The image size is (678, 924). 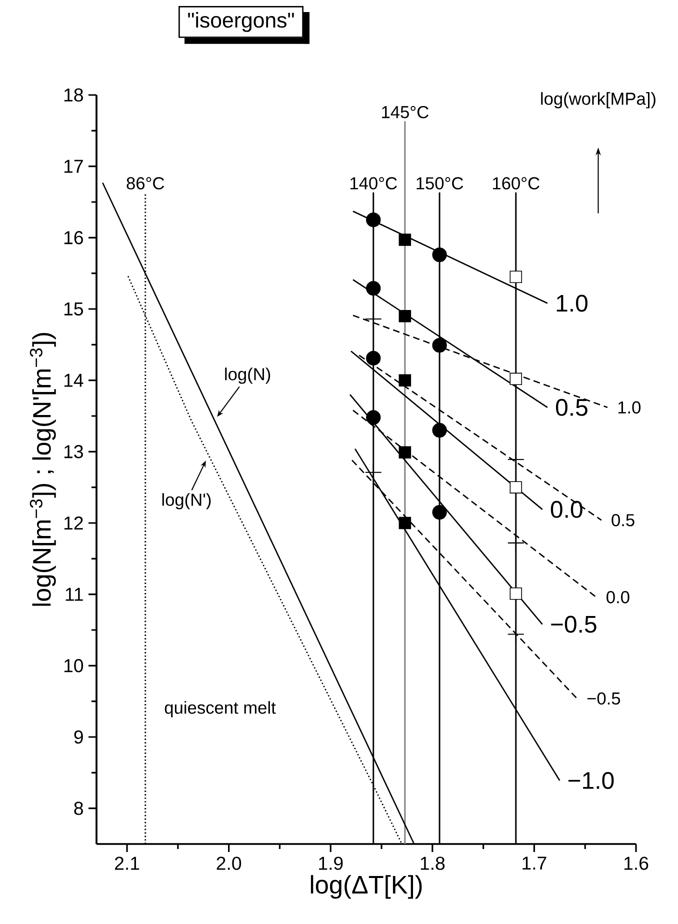 What do you see at coordinates (127, 863) in the screenshot?
I see `x-tick-label: 2.1` at bounding box center [127, 863].